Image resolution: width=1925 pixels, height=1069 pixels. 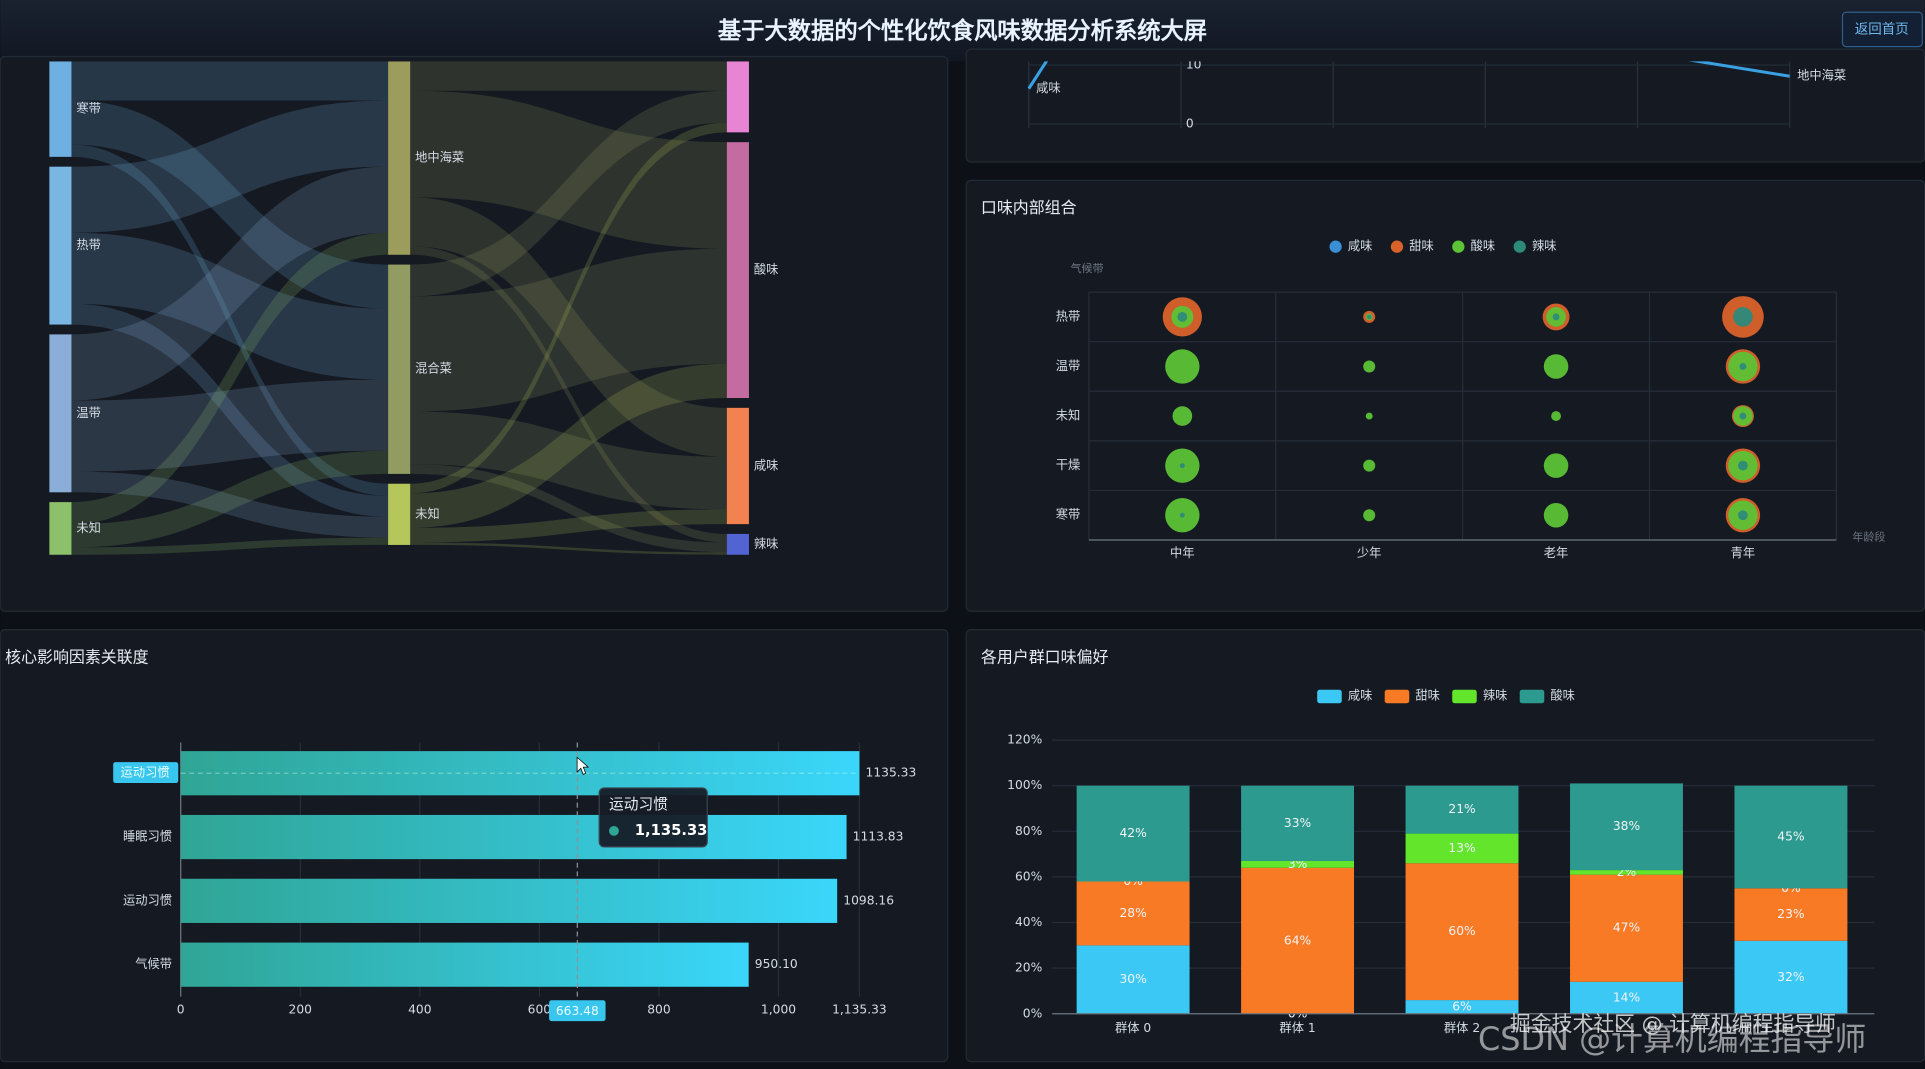 What do you see at coordinates (1297, 940) in the screenshot?
I see `bar-value-label: 64%` at bounding box center [1297, 940].